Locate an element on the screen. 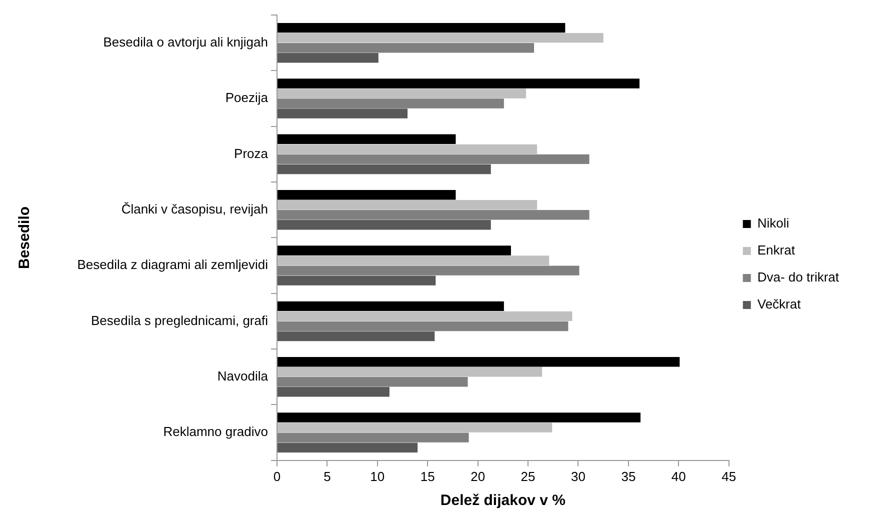  legend-label: Dva- do trikrat is located at coordinates (798, 277).